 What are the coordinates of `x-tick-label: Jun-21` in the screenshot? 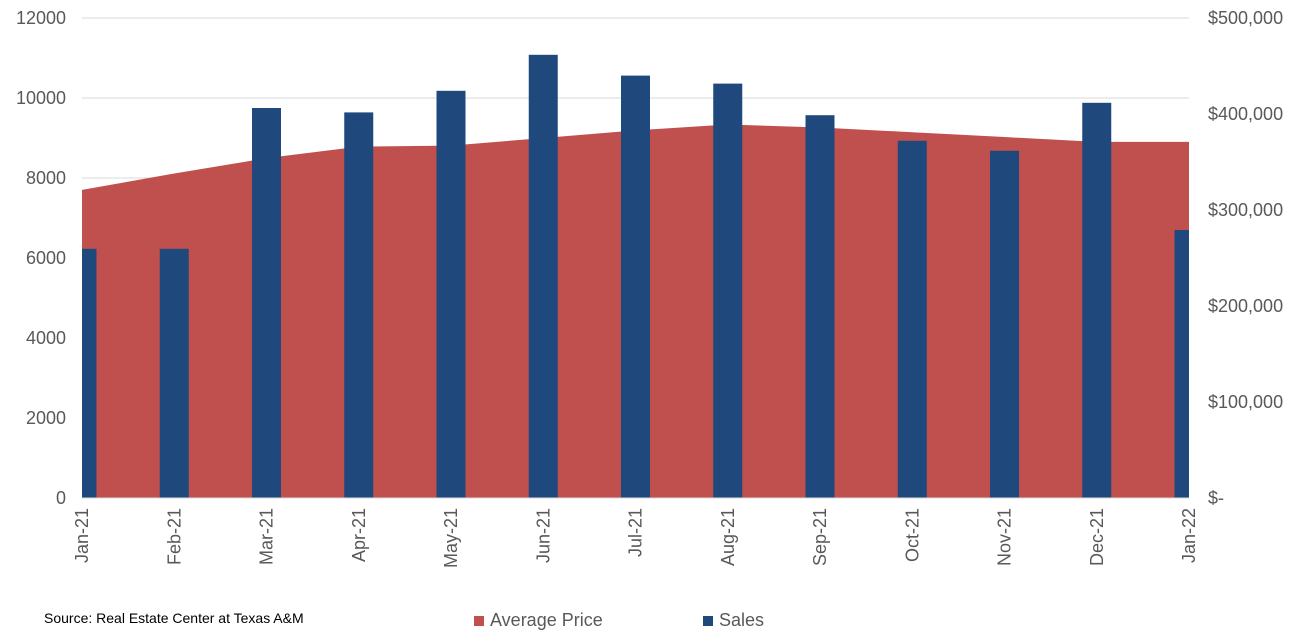 It's located at (543, 535).